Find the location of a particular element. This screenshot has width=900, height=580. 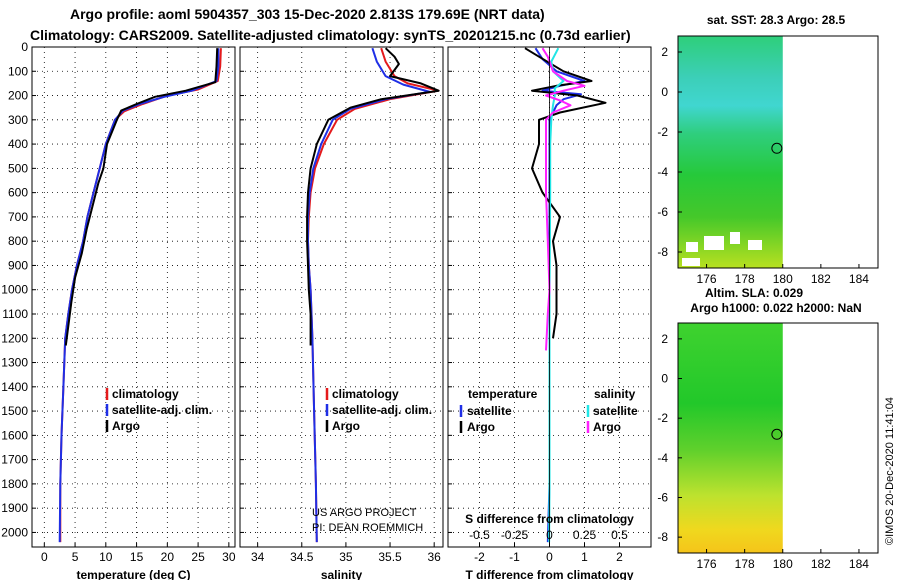

difference-xtick-label: -1 is located at coordinates (514, 557).